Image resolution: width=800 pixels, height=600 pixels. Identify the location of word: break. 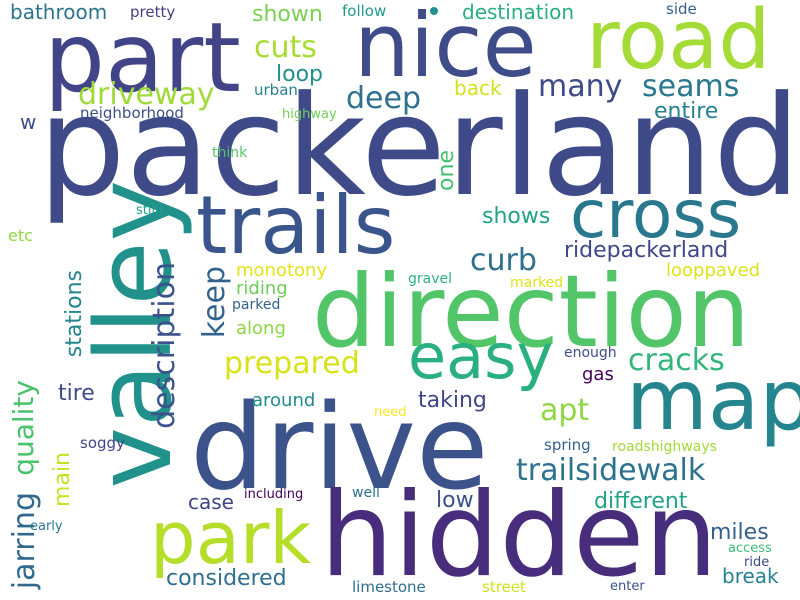
(750, 576).